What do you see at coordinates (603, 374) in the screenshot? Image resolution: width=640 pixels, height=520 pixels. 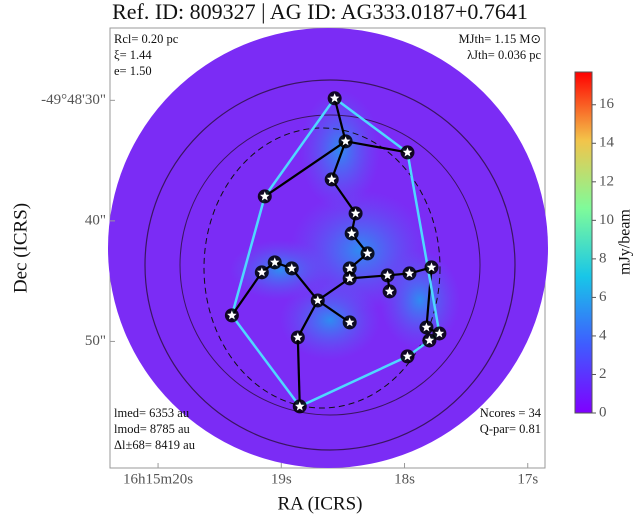 I see `colorbar-tick-label: 2` at bounding box center [603, 374].